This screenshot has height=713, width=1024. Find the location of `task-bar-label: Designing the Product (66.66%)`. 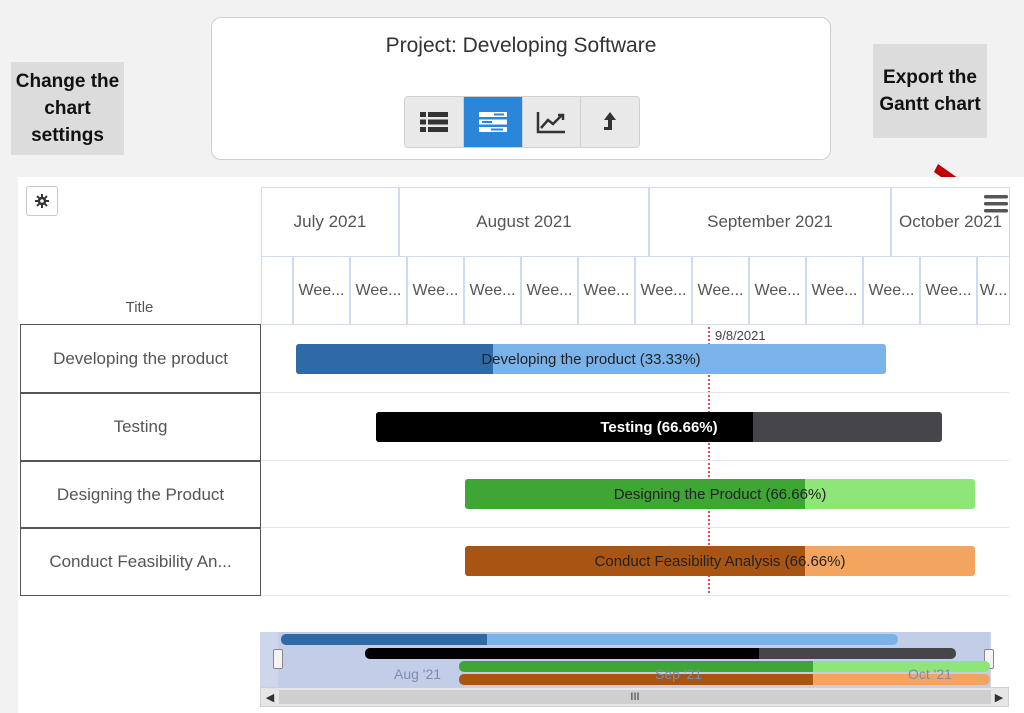

task-bar-label: Designing the Product (66.66%) is located at coordinates (720, 494).